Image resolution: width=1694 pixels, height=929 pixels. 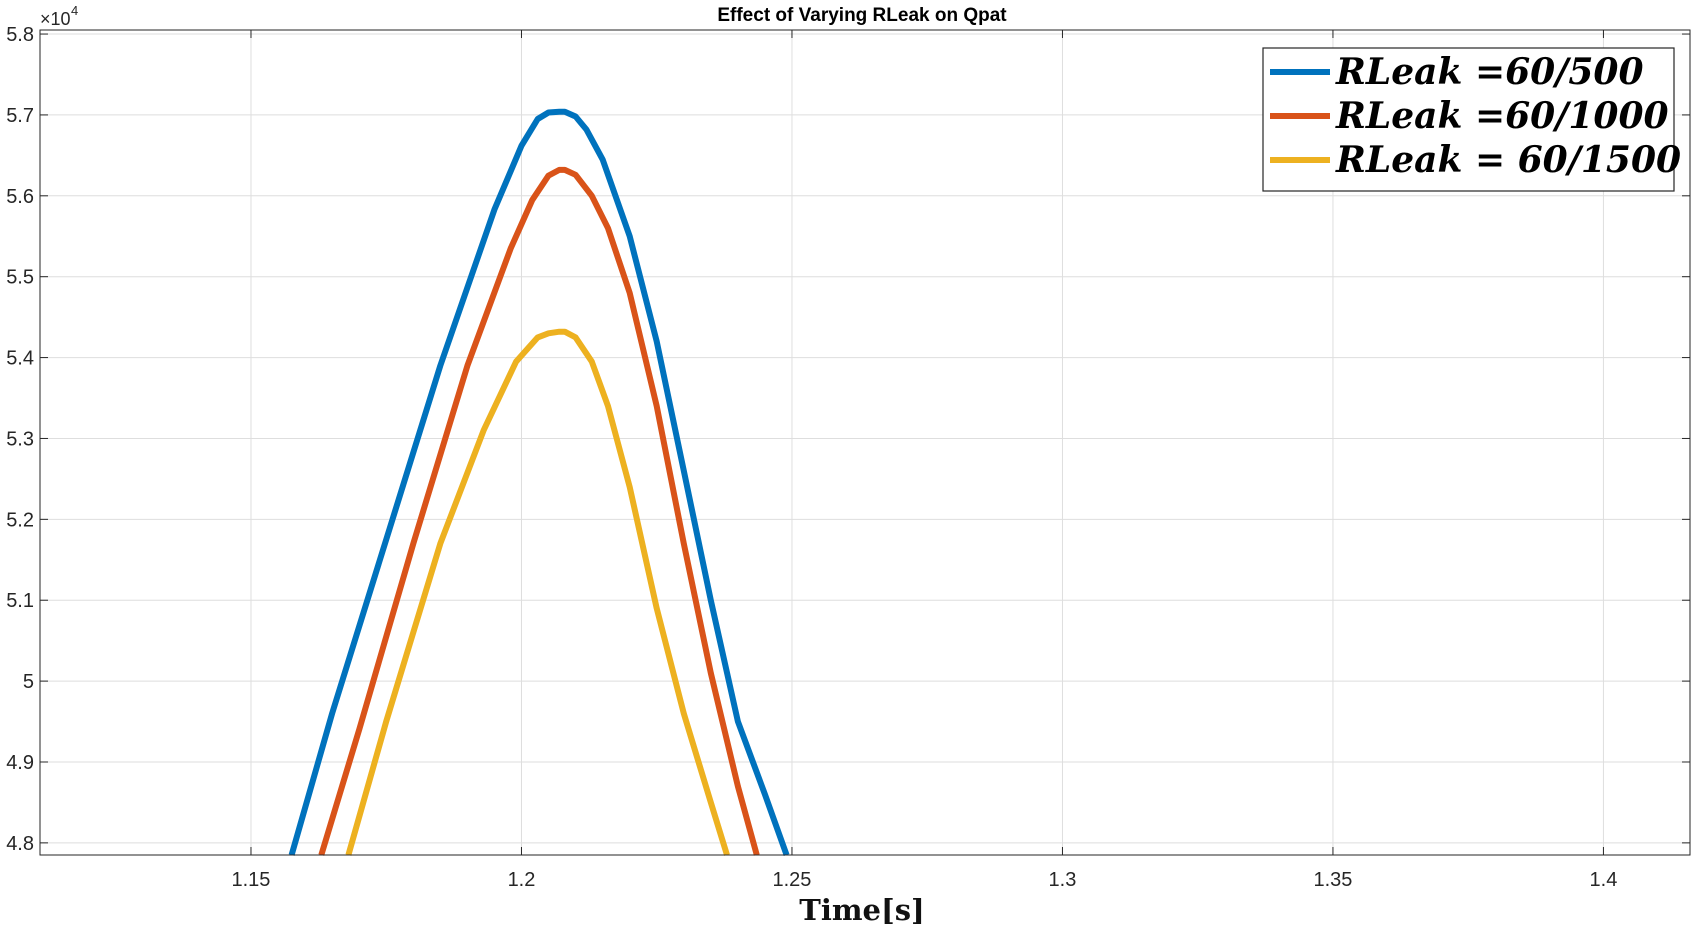 I want to click on y-tick-label: 5.3, so click(x=20, y=439).